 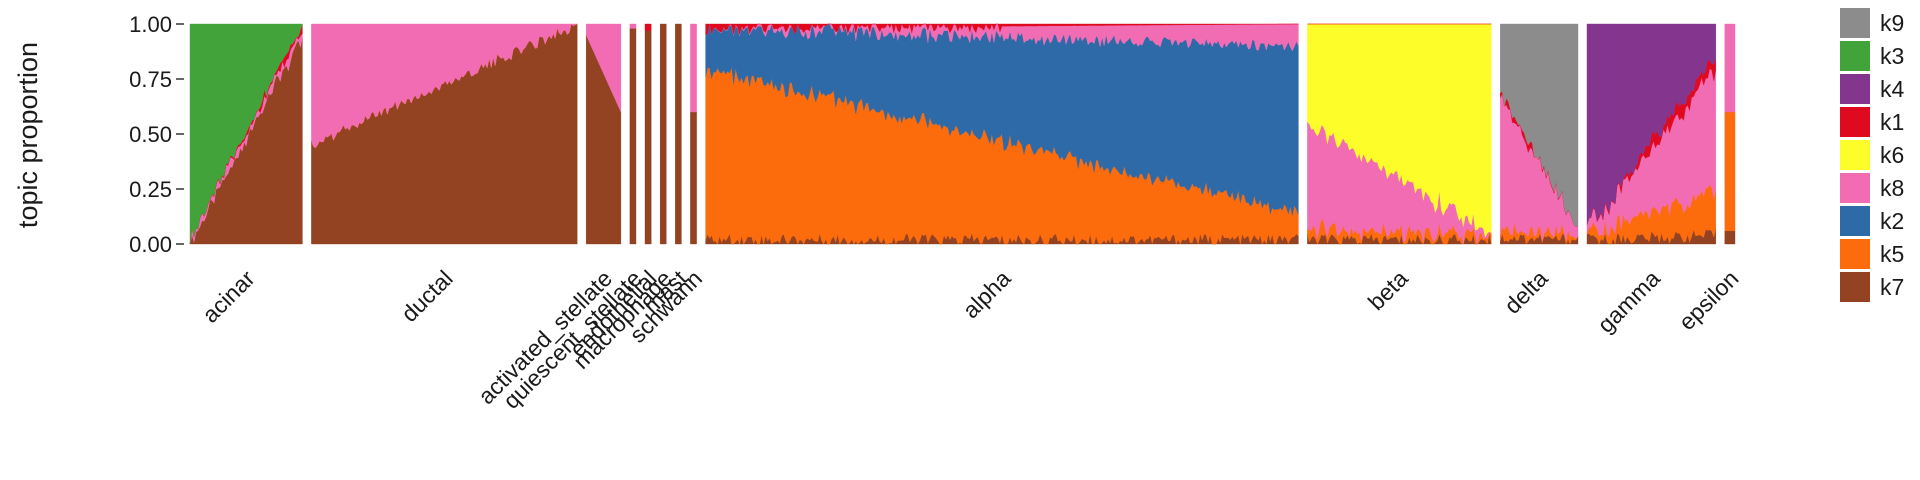 What do you see at coordinates (150, 244) in the screenshot?
I see `y-tick-label: 0.00` at bounding box center [150, 244].